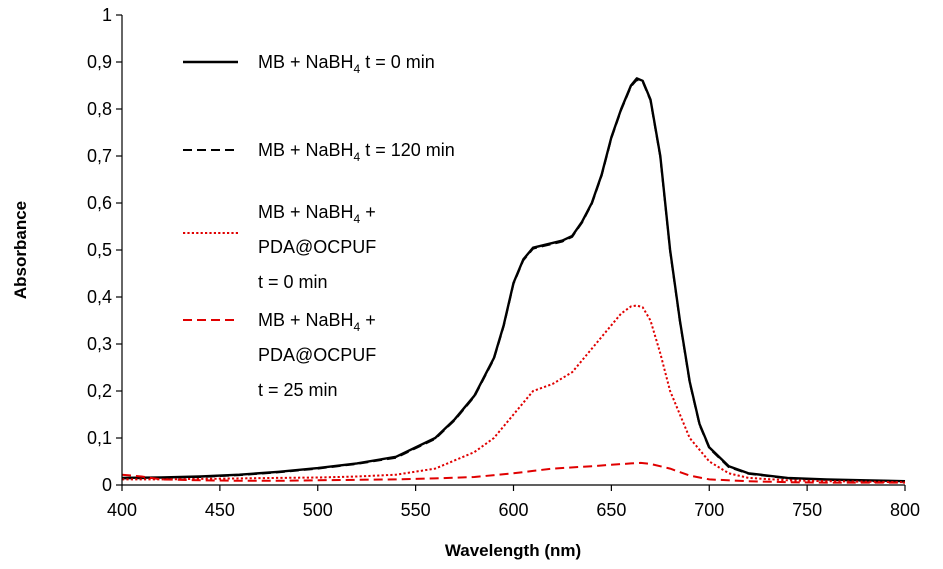 This screenshot has width=943, height=569. I want to click on legend-label-4: MB + NaBH4 +, so click(317, 322).